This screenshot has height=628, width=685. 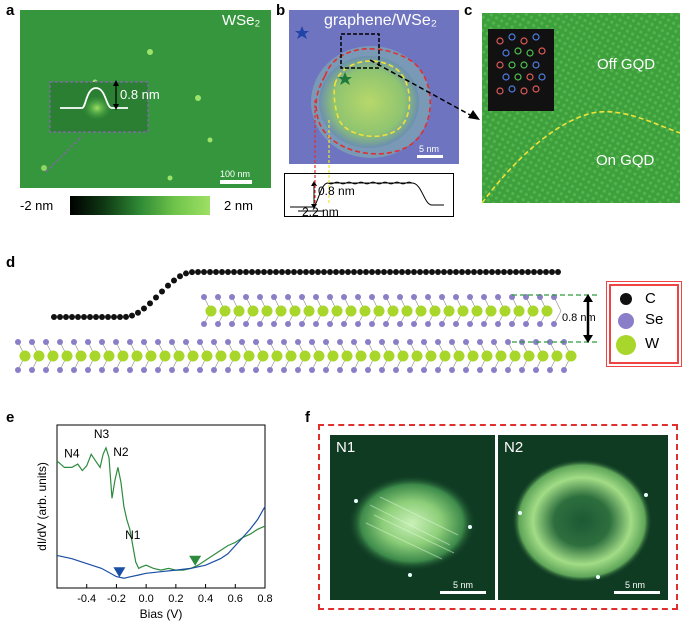 I want to click on panel-f-image-n1, so click(x=412, y=517).